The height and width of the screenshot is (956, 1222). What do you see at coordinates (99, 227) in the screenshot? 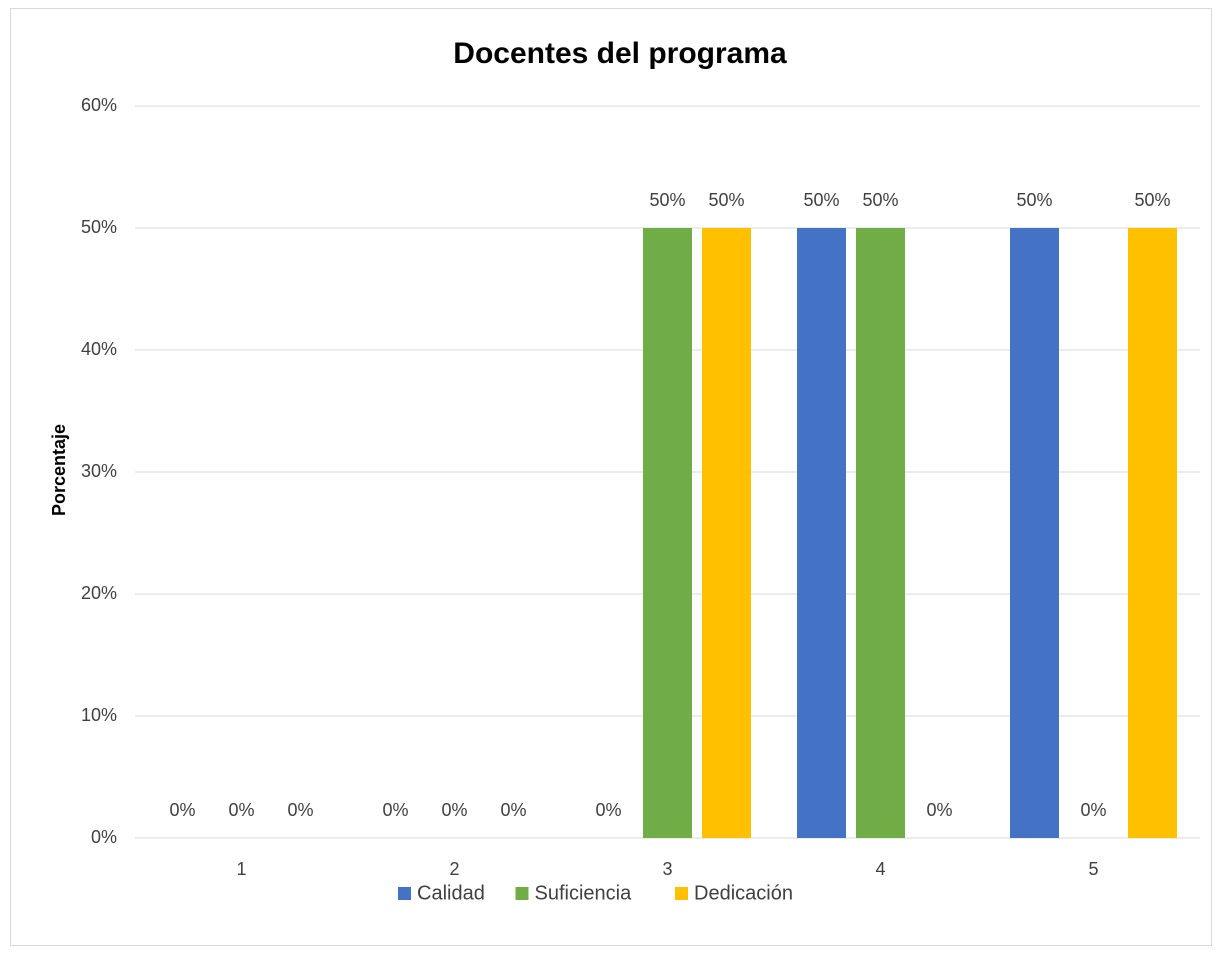
I see `y-tick-label: 50%` at bounding box center [99, 227].